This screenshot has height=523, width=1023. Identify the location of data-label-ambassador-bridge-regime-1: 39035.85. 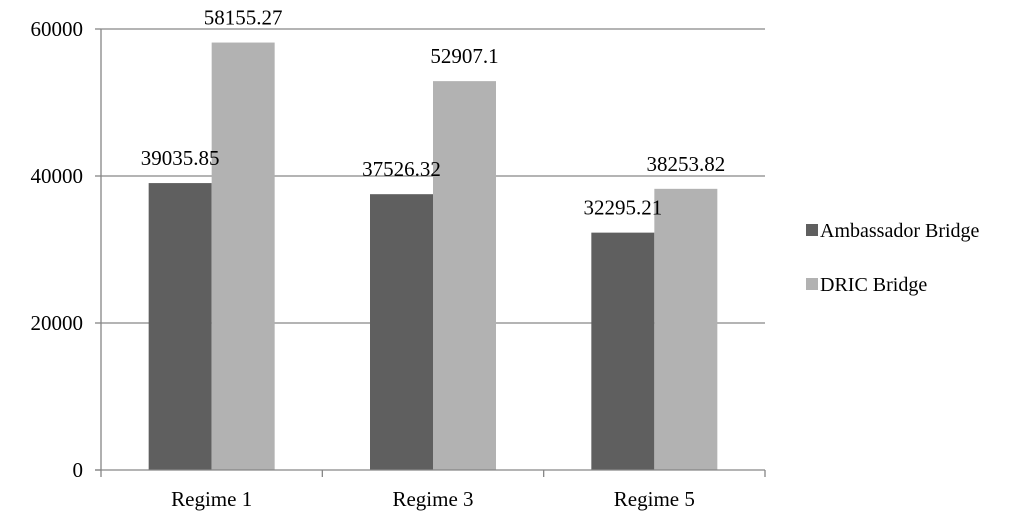
(180, 158).